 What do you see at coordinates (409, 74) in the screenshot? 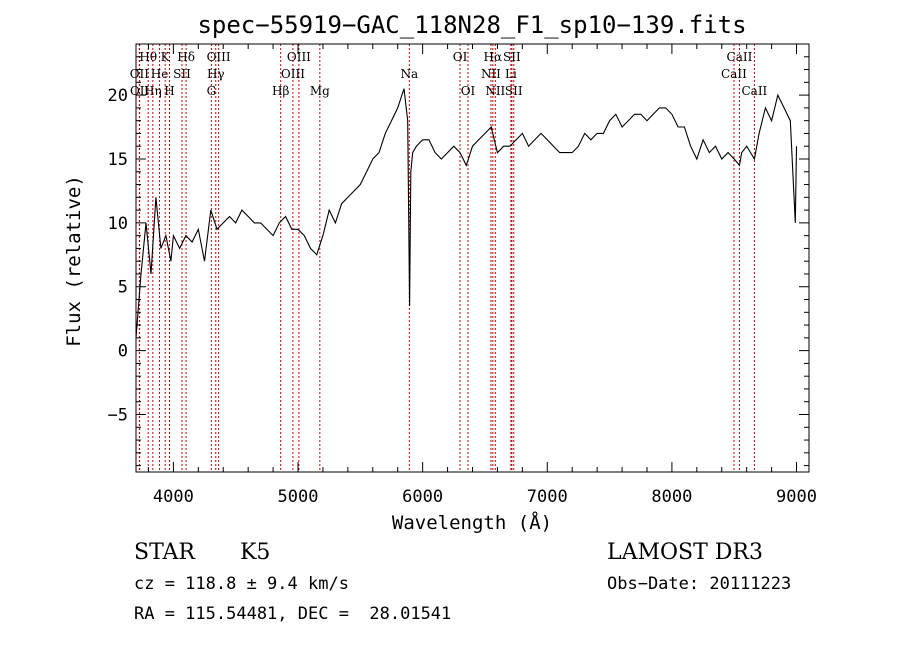
I see `spectral-line-label: Na` at bounding box center [409, 74].